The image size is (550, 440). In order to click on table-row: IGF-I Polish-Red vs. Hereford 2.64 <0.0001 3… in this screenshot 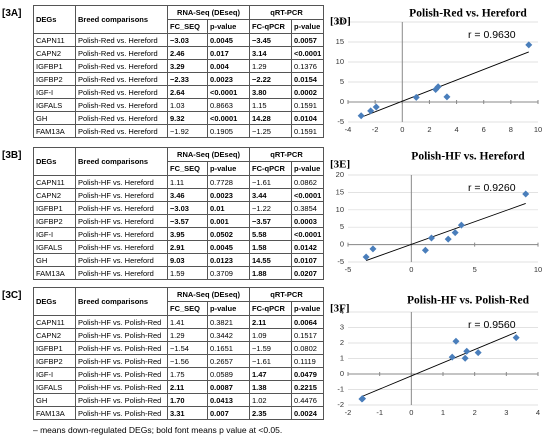, I will do `click(178, 92)`.